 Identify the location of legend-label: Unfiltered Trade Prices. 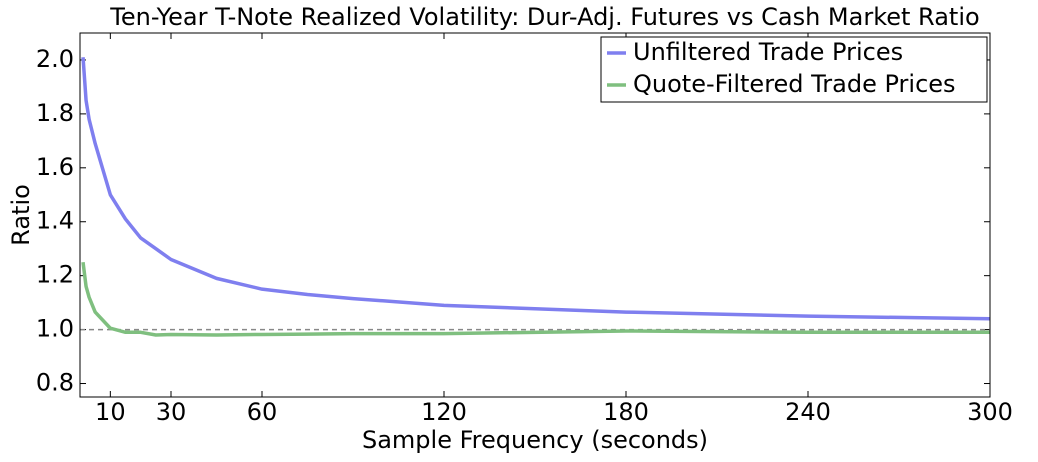
(768, 52).